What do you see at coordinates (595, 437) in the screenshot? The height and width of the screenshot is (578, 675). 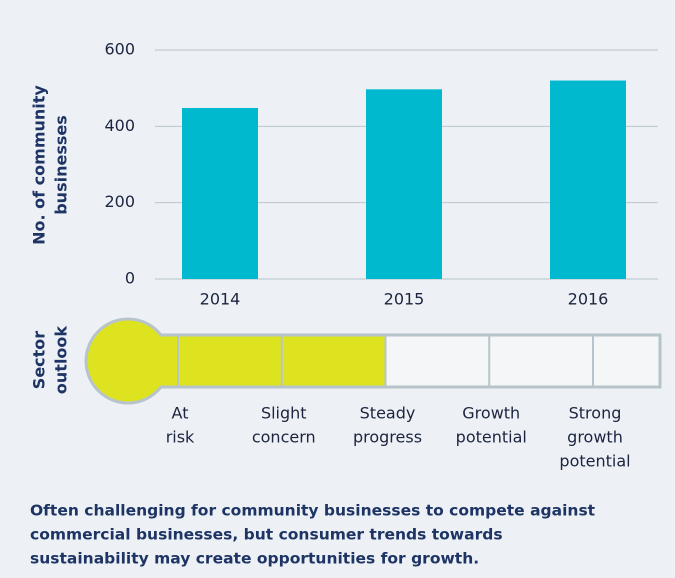 I see `outlook-level-label: growth` at bounding box center [595, 437].